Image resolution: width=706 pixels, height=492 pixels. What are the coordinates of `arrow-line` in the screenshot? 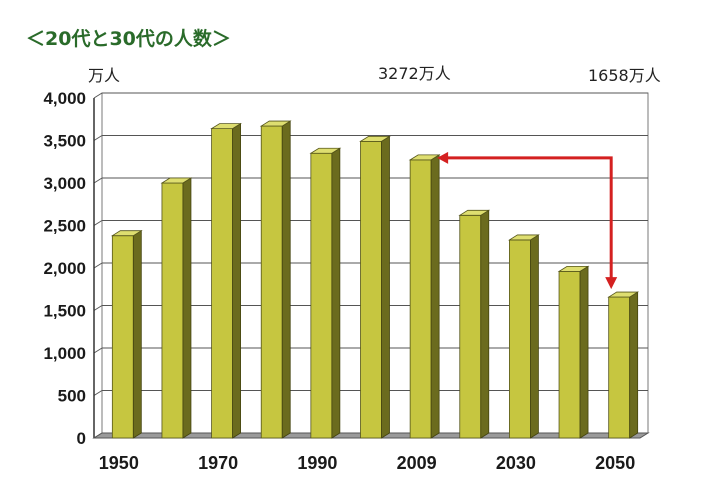 It's located at (529, 218).